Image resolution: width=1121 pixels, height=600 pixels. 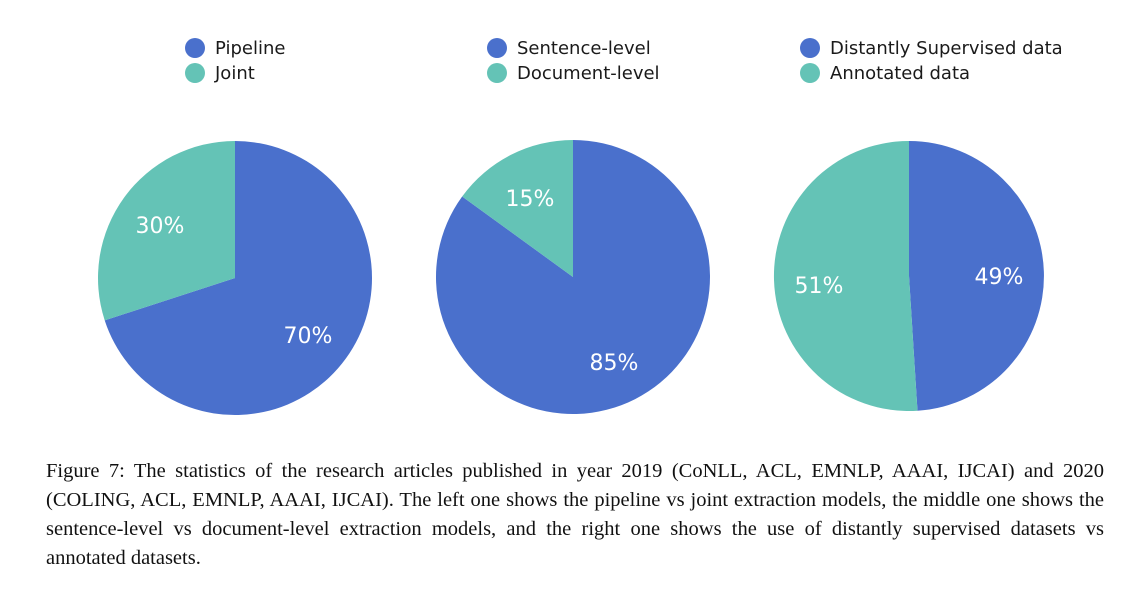 I want to click on legend-label-annotated: Annotated data, so click(x=900, y=73).